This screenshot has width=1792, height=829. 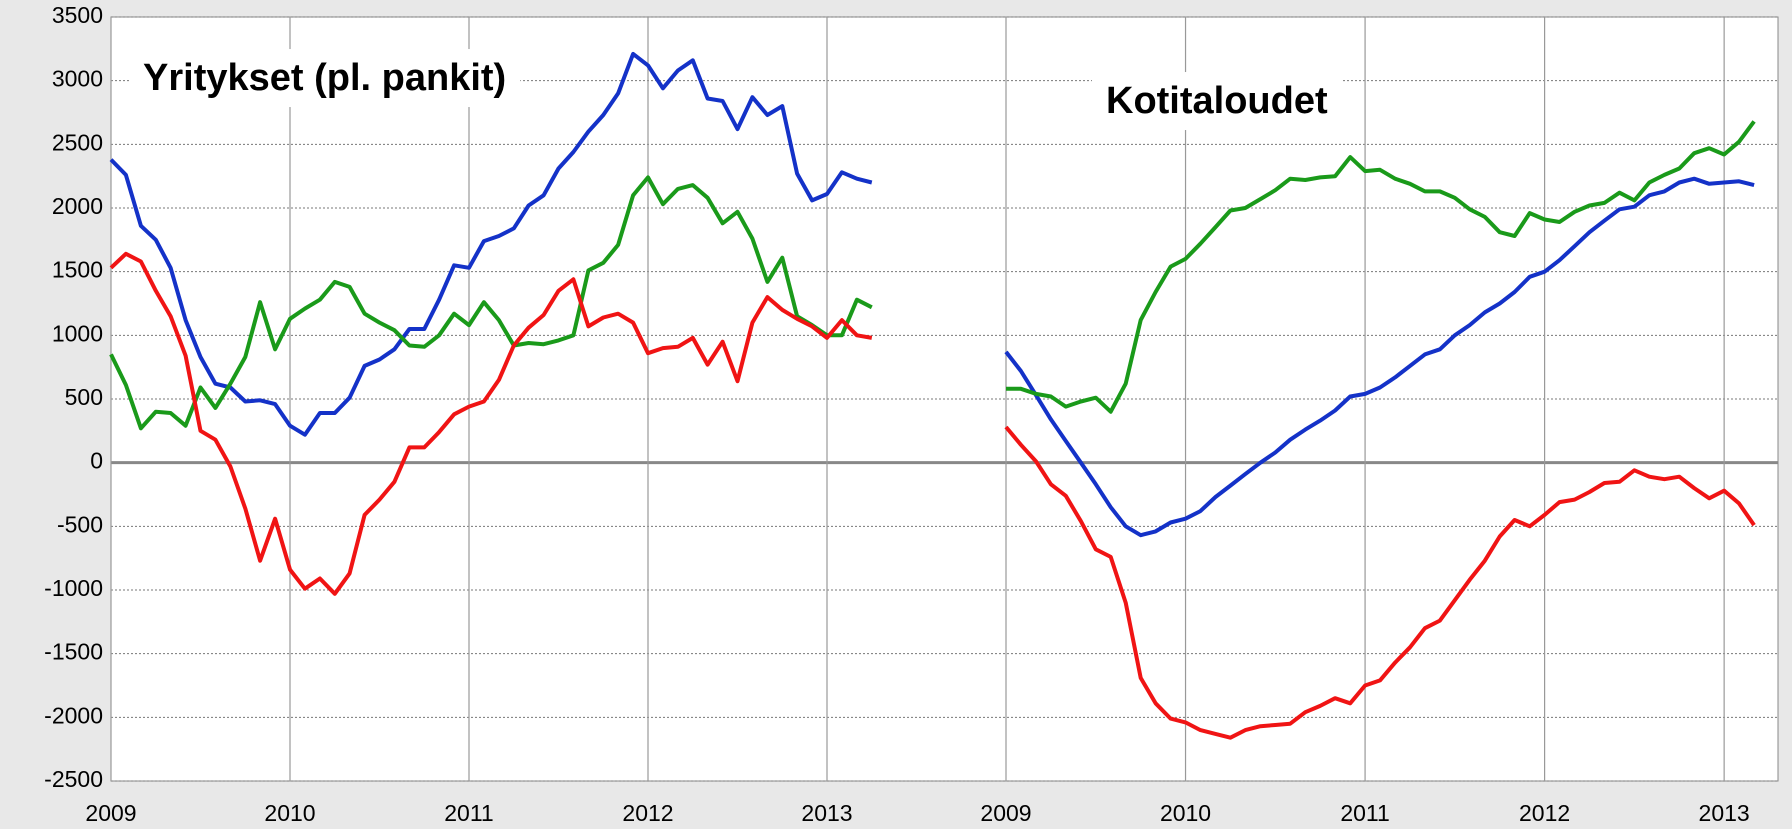 I want to click on y-tick-label: -2500, so click(x=73, y=779).